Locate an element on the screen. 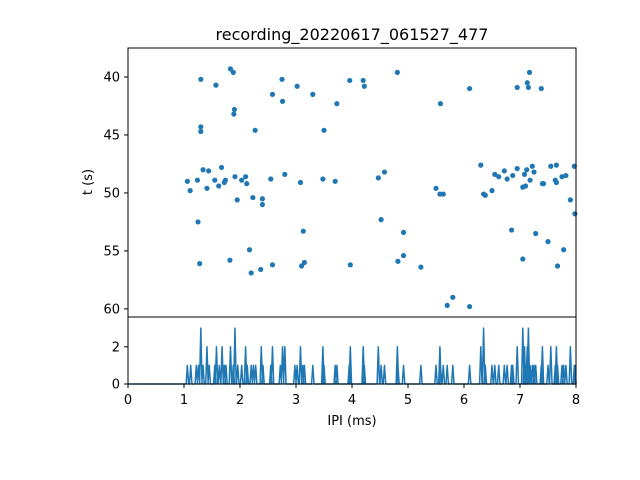 The image size is (640, 480). x-tick-label: 7 is located at coordinates (520, 400).